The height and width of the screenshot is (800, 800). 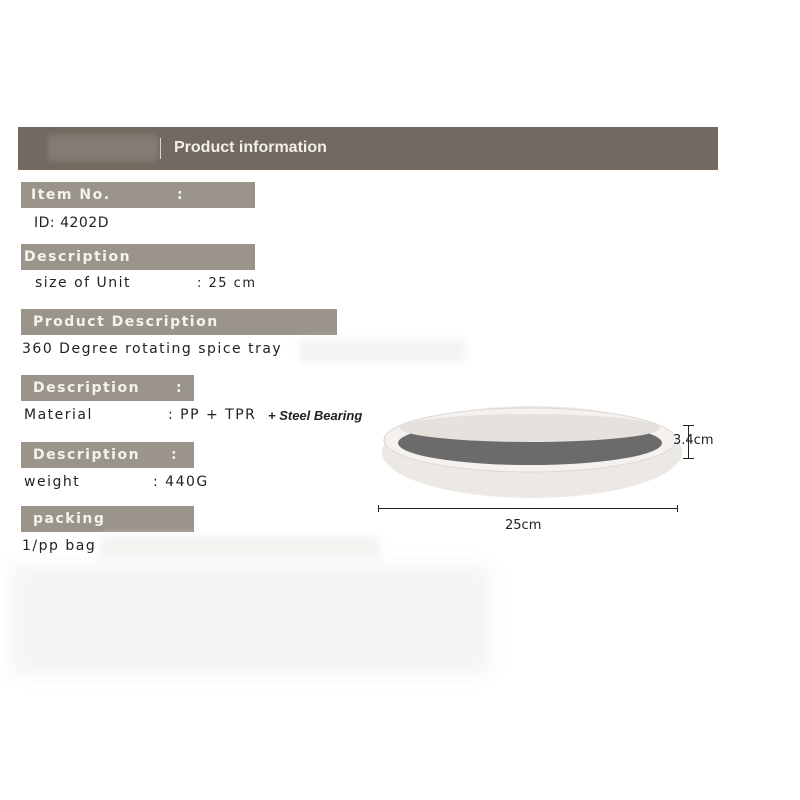 What do you see at coordinates (152, 349) in the screenshot?
I see `product-description-value: 360 Degree rotating spice tray` at bounding box center [152, 349].